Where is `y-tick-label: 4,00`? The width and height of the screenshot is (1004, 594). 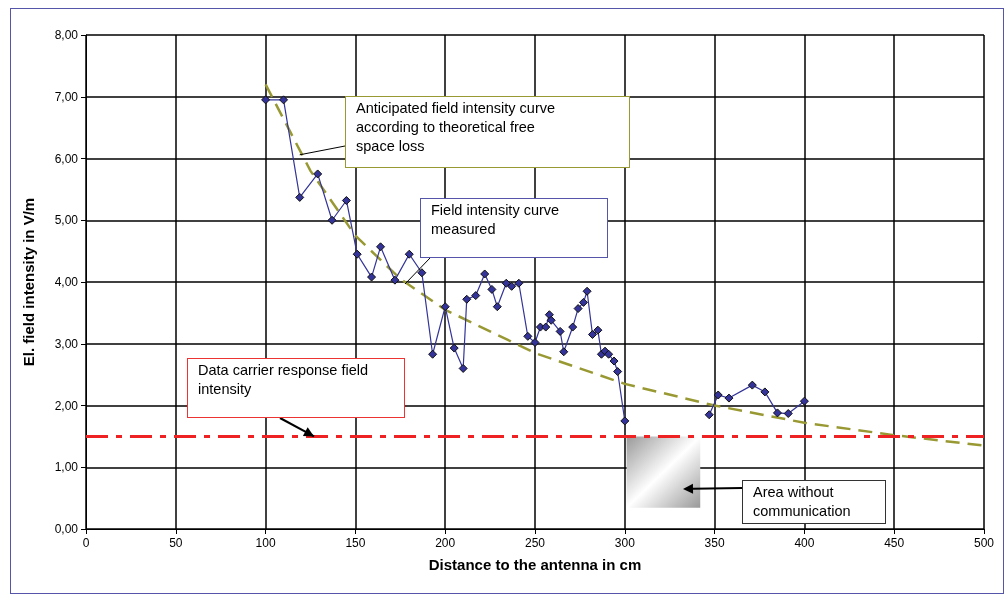 y-tick-label: 4,00 is located at coordinates (66, 282).